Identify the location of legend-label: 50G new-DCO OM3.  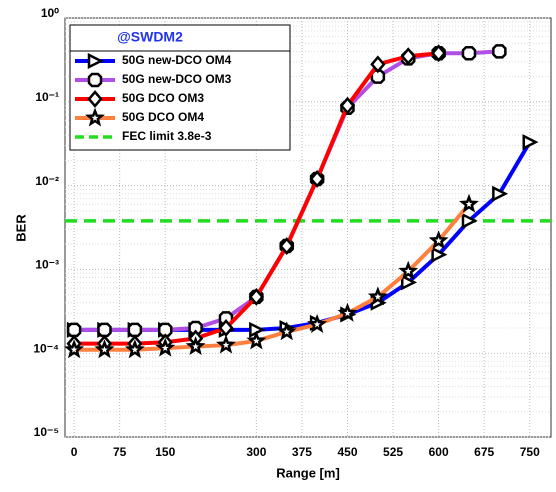
(177, 79).